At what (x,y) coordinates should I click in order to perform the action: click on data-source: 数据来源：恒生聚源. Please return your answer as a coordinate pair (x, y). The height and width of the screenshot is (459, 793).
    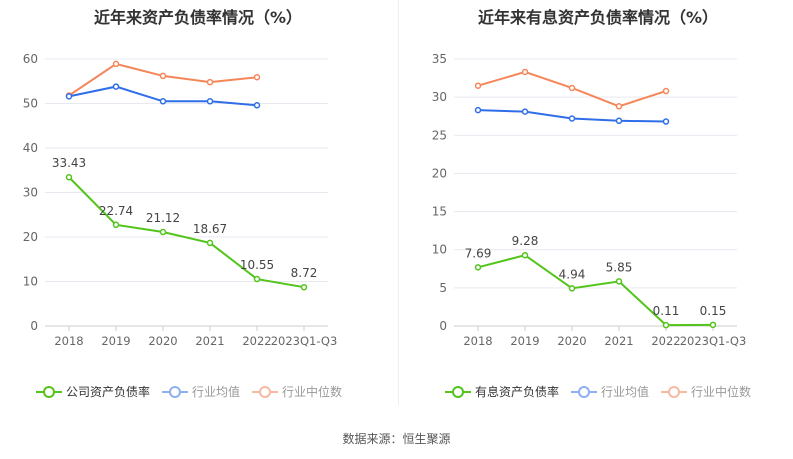
    Looking at the image, I should click on (396, 439).